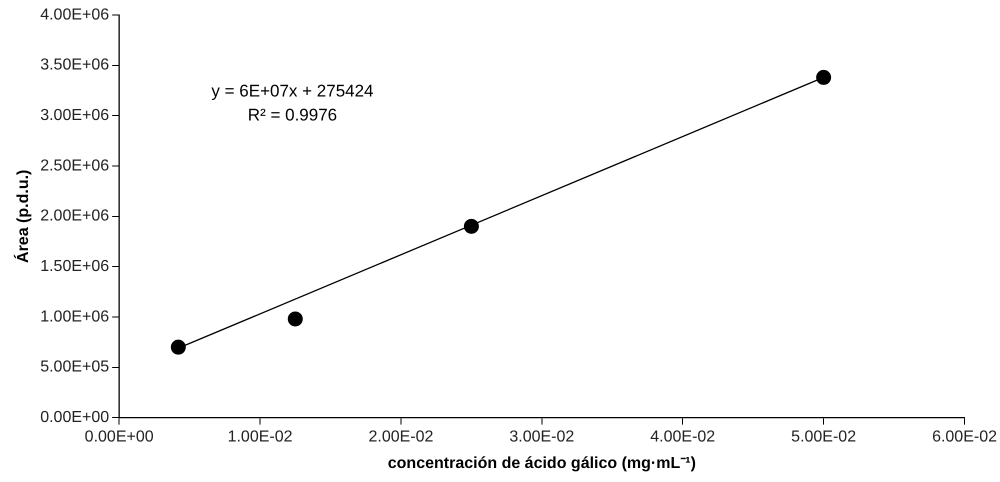 This screenshot has width=1000, height=482. What do you see at coordinates (75, 65) in the screenshot?
I see `y-tick-label: 3.50E+06` at bounding box center [75, 65].